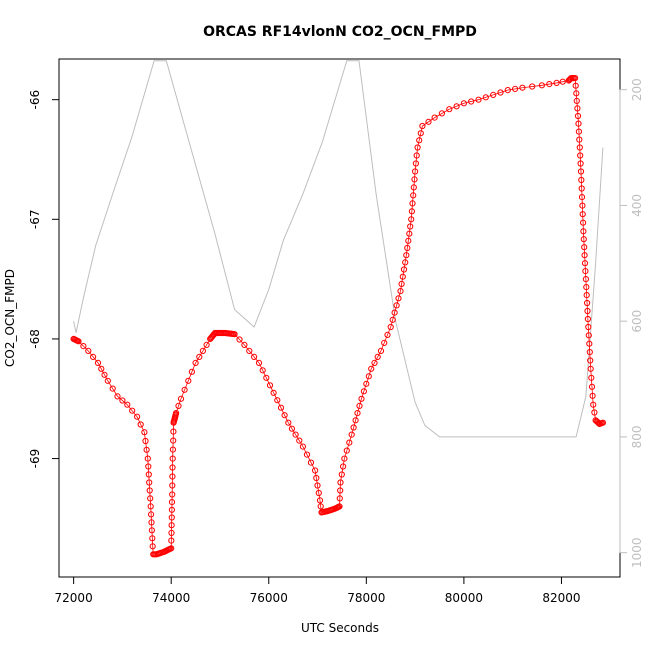  What do you see at coordinates (35, 459) in the screenshot?
I see `y-tick-label: -69` at bounding box center [35, 459].